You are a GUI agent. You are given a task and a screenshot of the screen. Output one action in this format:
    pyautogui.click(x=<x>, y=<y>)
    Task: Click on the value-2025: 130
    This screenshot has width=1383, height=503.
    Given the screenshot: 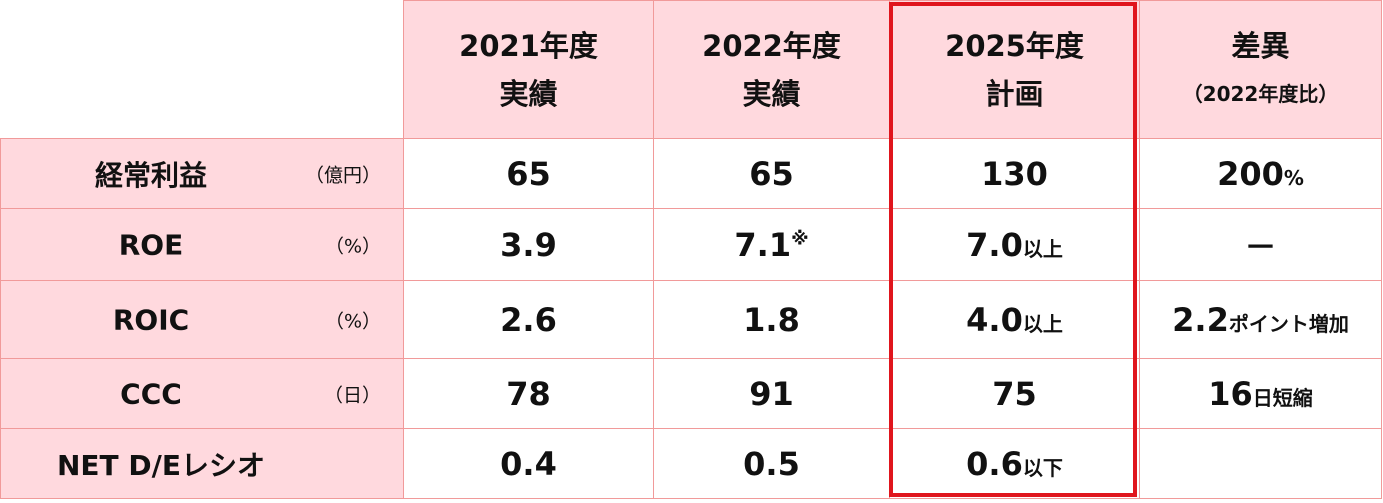 What is the action you would take?
    pyautogui.click(x=1014, y=173)
    